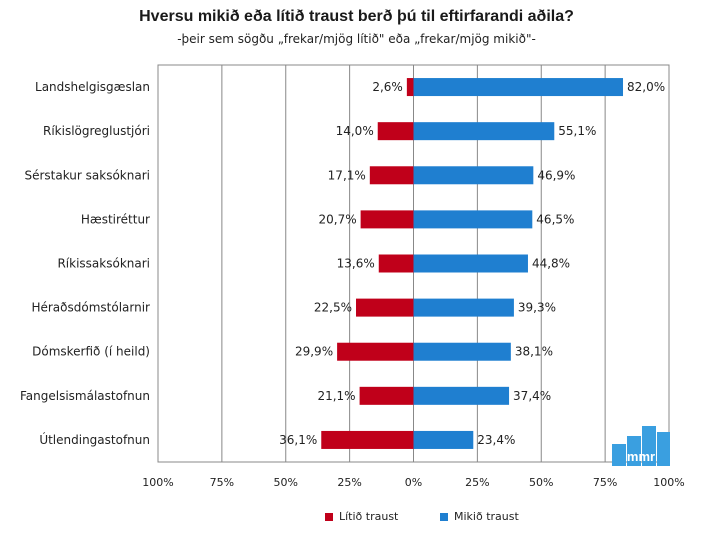 Image resolution: width=713 pixels, height=536 pixels. What do you see at coordinates (298, 440) in the screenshot?
I see `data-label-litid: 36,1%` at bounding box center [298, 440].